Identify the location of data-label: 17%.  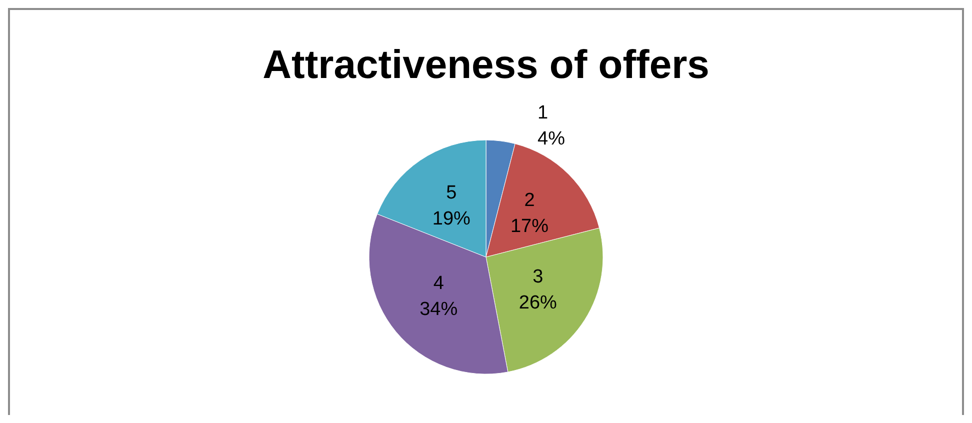
(529, 227).